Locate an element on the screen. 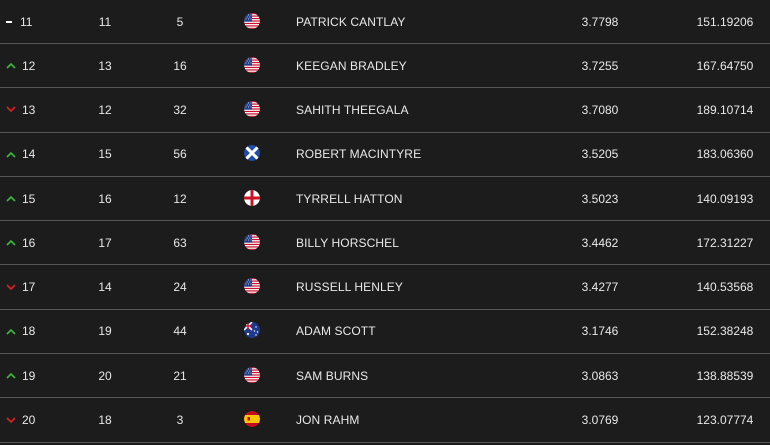  current-rank: 14 is located at coordinates (29, 154).